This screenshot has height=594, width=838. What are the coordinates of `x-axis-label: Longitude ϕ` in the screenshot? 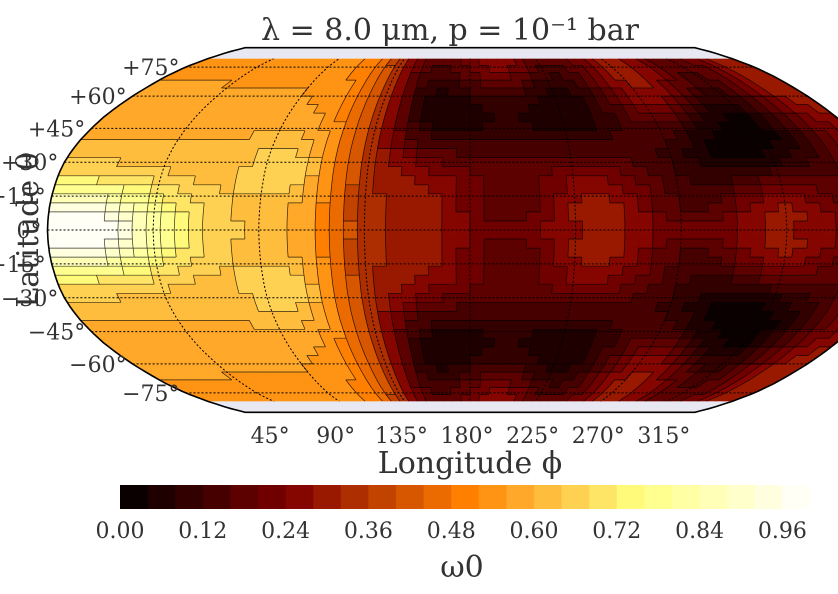 It's located at (470, 463).